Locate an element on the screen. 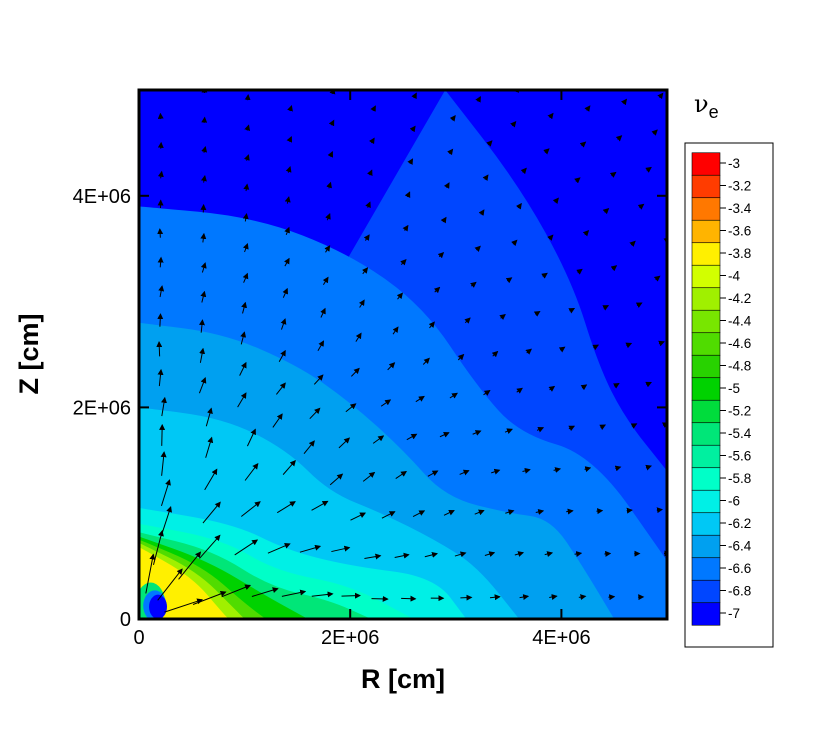 This screenshot has width=830, height=739. colorbar-title-subscript: e is located at coordinates (714, 112).